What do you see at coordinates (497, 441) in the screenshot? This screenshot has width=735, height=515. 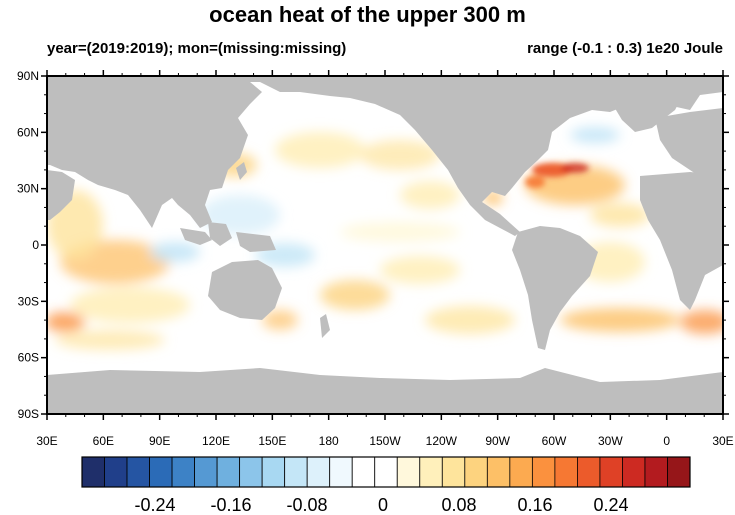 I see `lon-tick-label: 90W` at bounding box center [497, 441].